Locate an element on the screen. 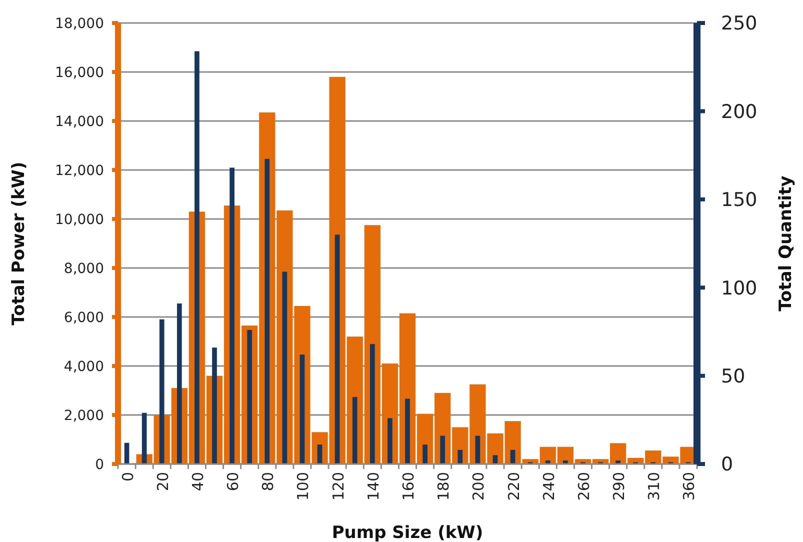  y2-tick-label: 250 is located at coordinates (739, 23).